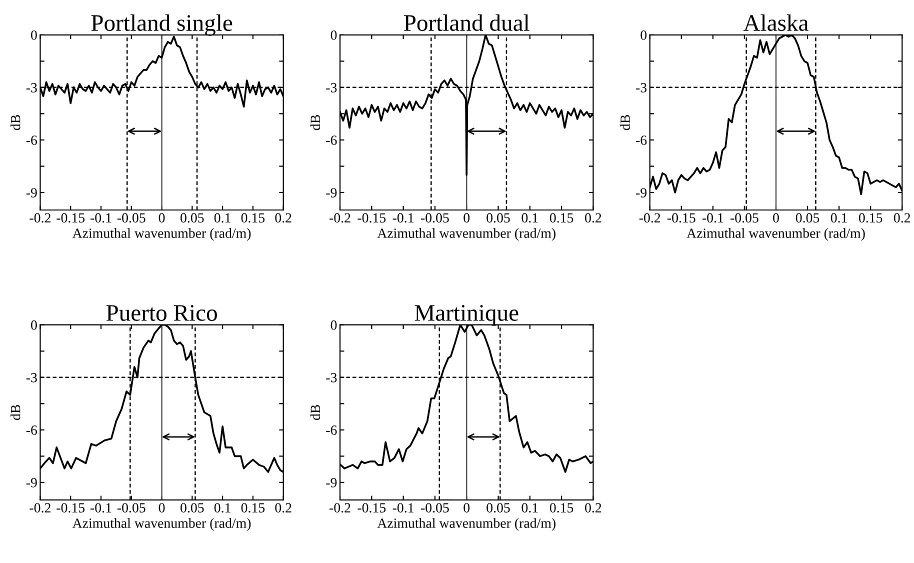  What do you see at coordinates (466, 315) in the screenshot?
I see `chart-title: Martinique` at bounding box center [466, 315].